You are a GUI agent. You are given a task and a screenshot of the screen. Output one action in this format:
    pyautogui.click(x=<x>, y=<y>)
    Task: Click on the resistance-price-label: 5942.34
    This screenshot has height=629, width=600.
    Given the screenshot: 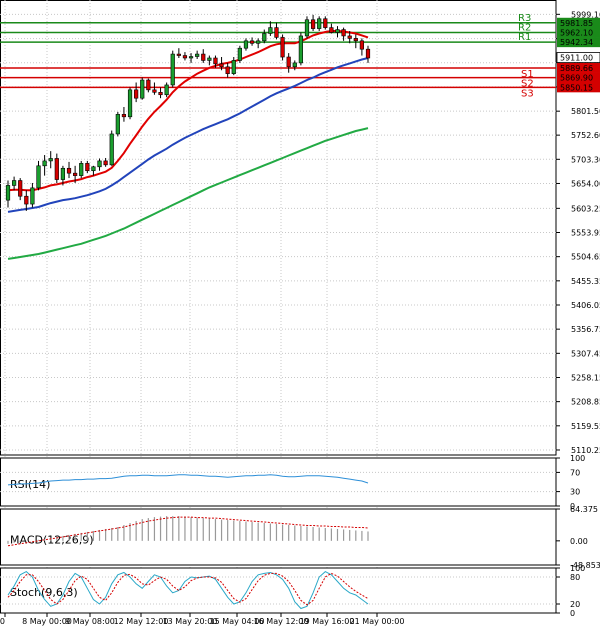 What is the action you would take?
    pyautogui.click(x=576, y=42)
    